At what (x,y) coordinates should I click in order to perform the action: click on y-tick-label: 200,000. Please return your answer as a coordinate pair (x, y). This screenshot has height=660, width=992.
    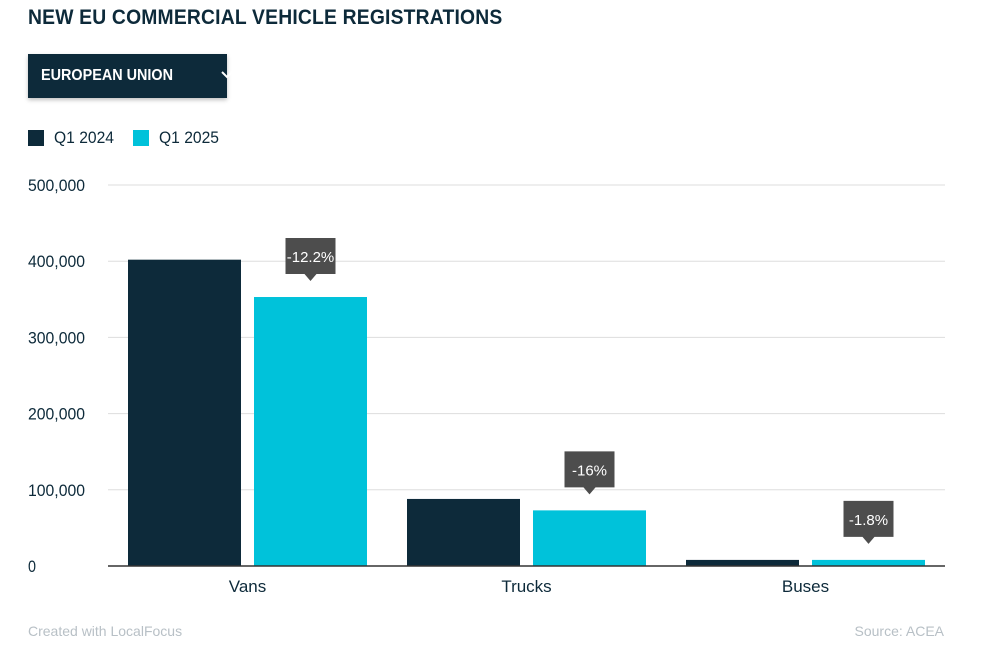
    Looking at the image, I should click on (56, 414).